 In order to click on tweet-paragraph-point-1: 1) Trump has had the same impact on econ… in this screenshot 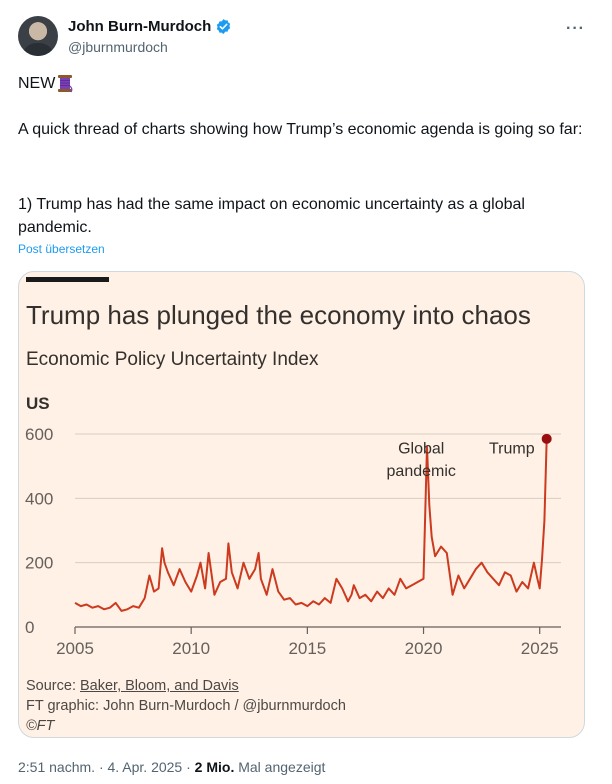, I will do `click(271, 216)`.